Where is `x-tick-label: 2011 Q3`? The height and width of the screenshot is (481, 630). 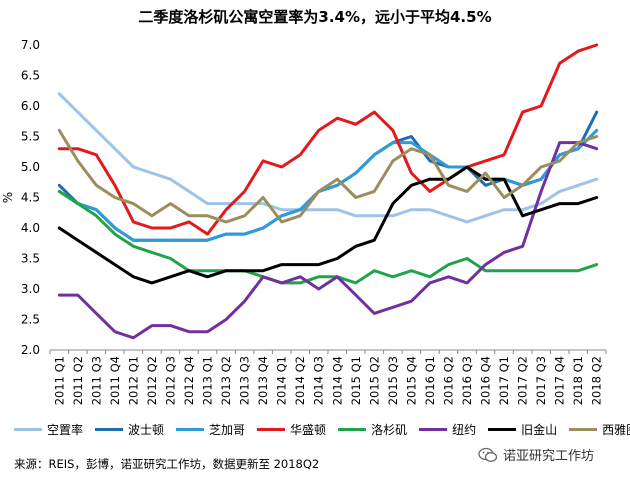
x-tick-label: 2011 Q3 is located at coordinates (96, 380).